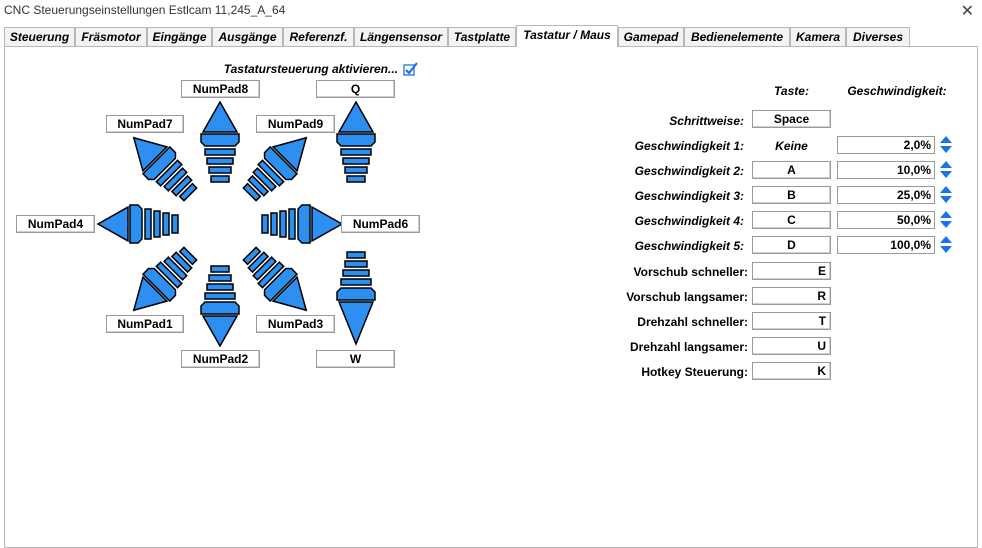  I want to click on tab-kamera: Kamera, so click(818, 36).